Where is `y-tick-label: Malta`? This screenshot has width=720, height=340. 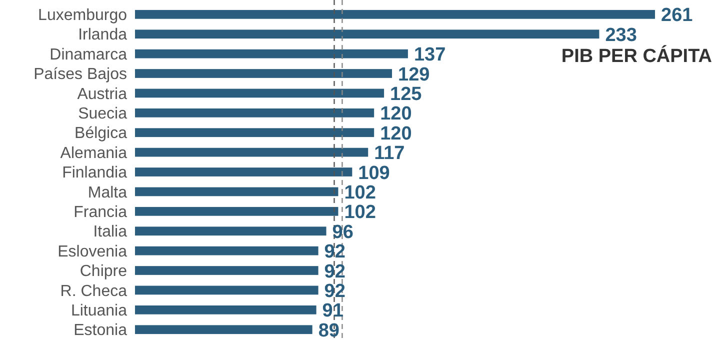 y-tick-label: Malta is located at coordinates (108, 193).